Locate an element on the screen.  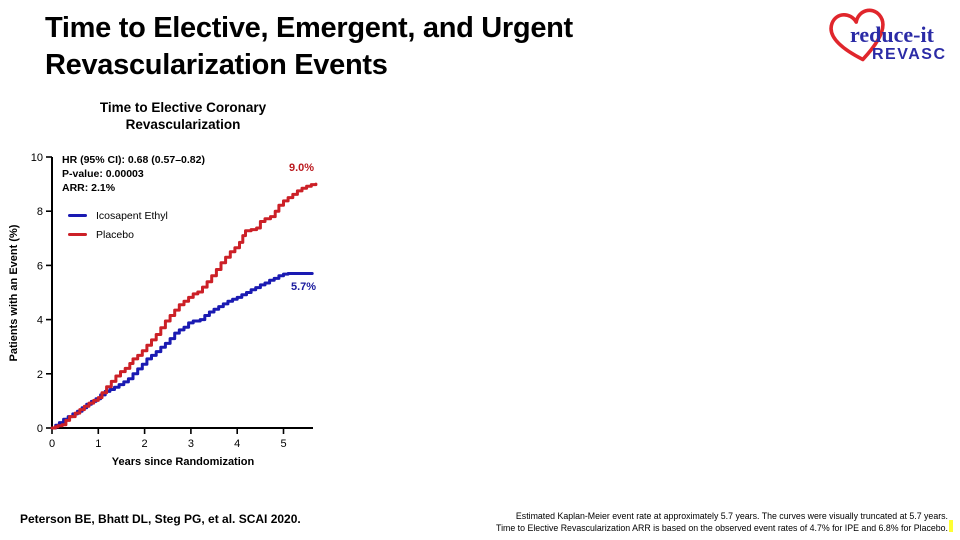
icosapent-ethyl-endpoint-label: 5.7% is located at coordinates (304, 287).